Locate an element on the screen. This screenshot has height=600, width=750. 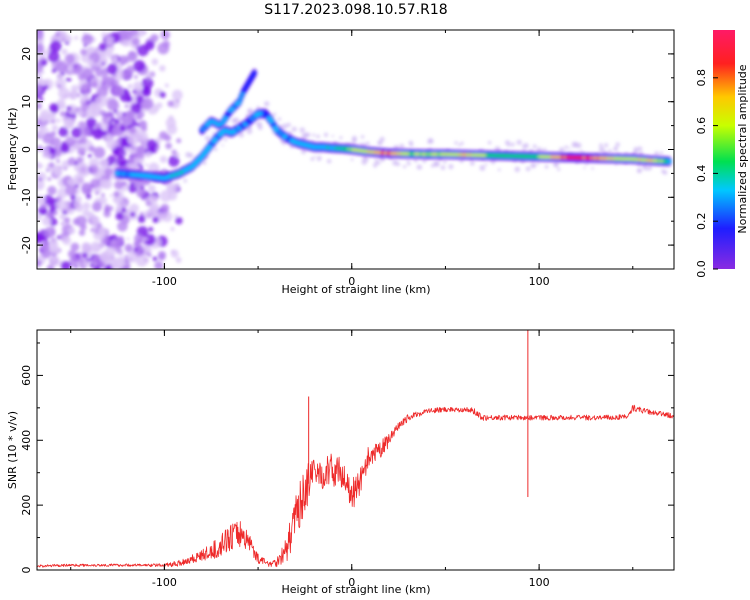
figure-title: S117.2023.098.10.57.R18 is located at coordinates (355, 10).